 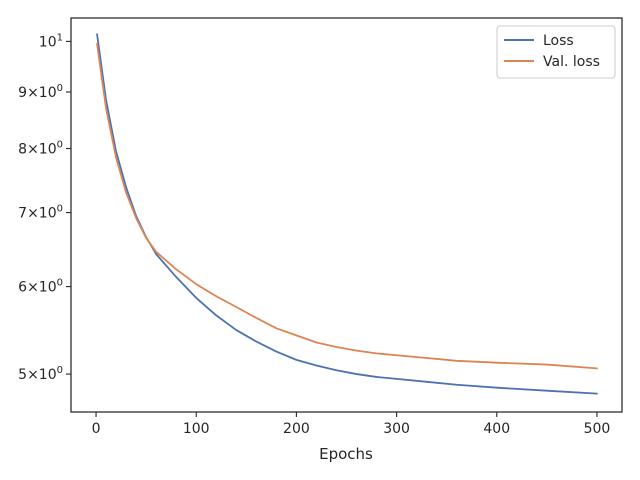 I want to click on x-axis-label: Epochs, so click(x=346, y=454).